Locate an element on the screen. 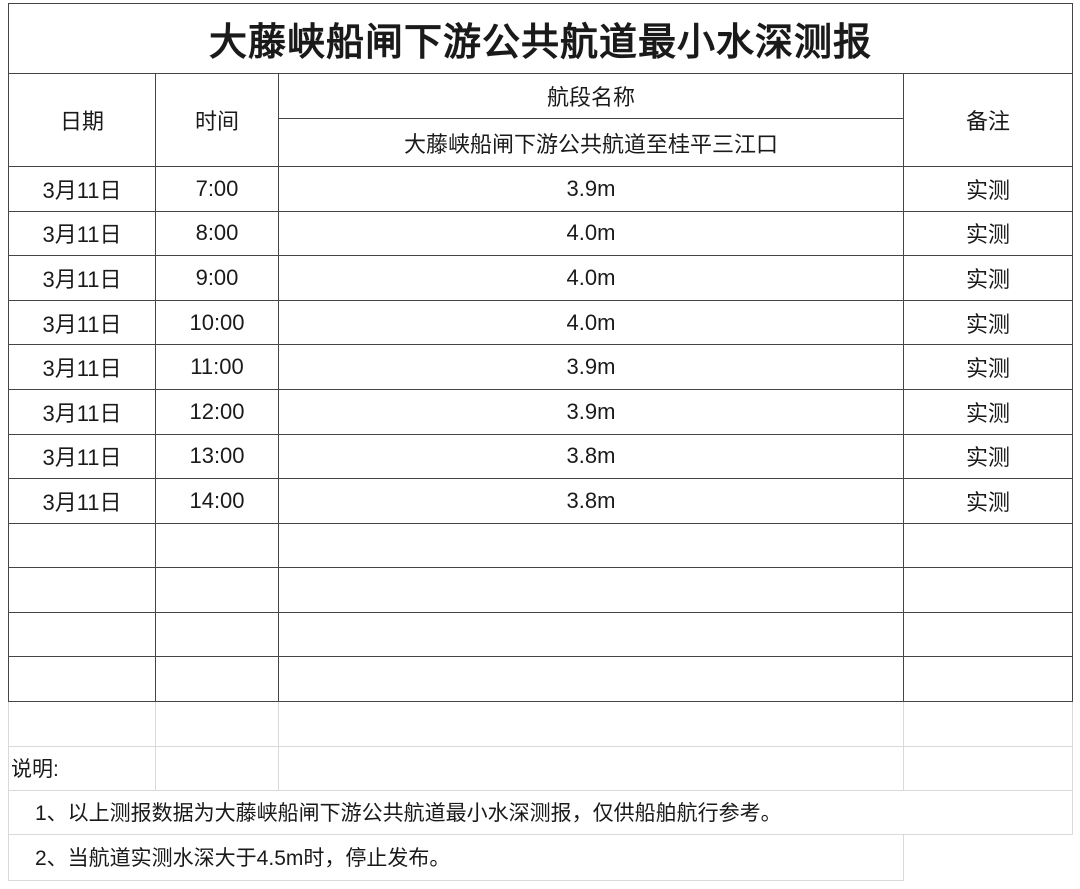 Image resolution: width=1080 pixels, height=889 pixels. time-cell: 8:00 is located at coordinates (217, 233).